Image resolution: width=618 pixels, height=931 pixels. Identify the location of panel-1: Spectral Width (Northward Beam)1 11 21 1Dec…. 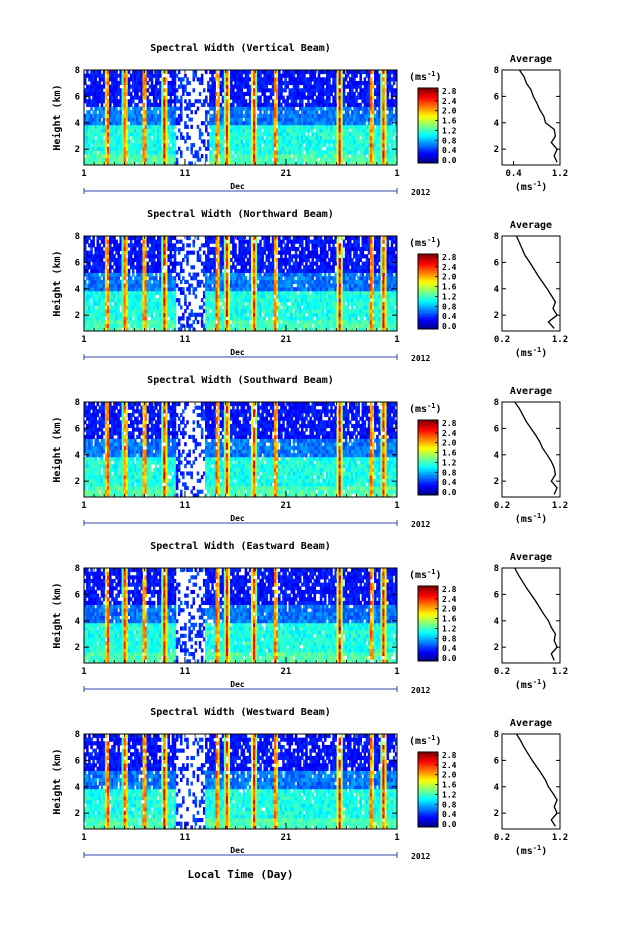
(309, 285).